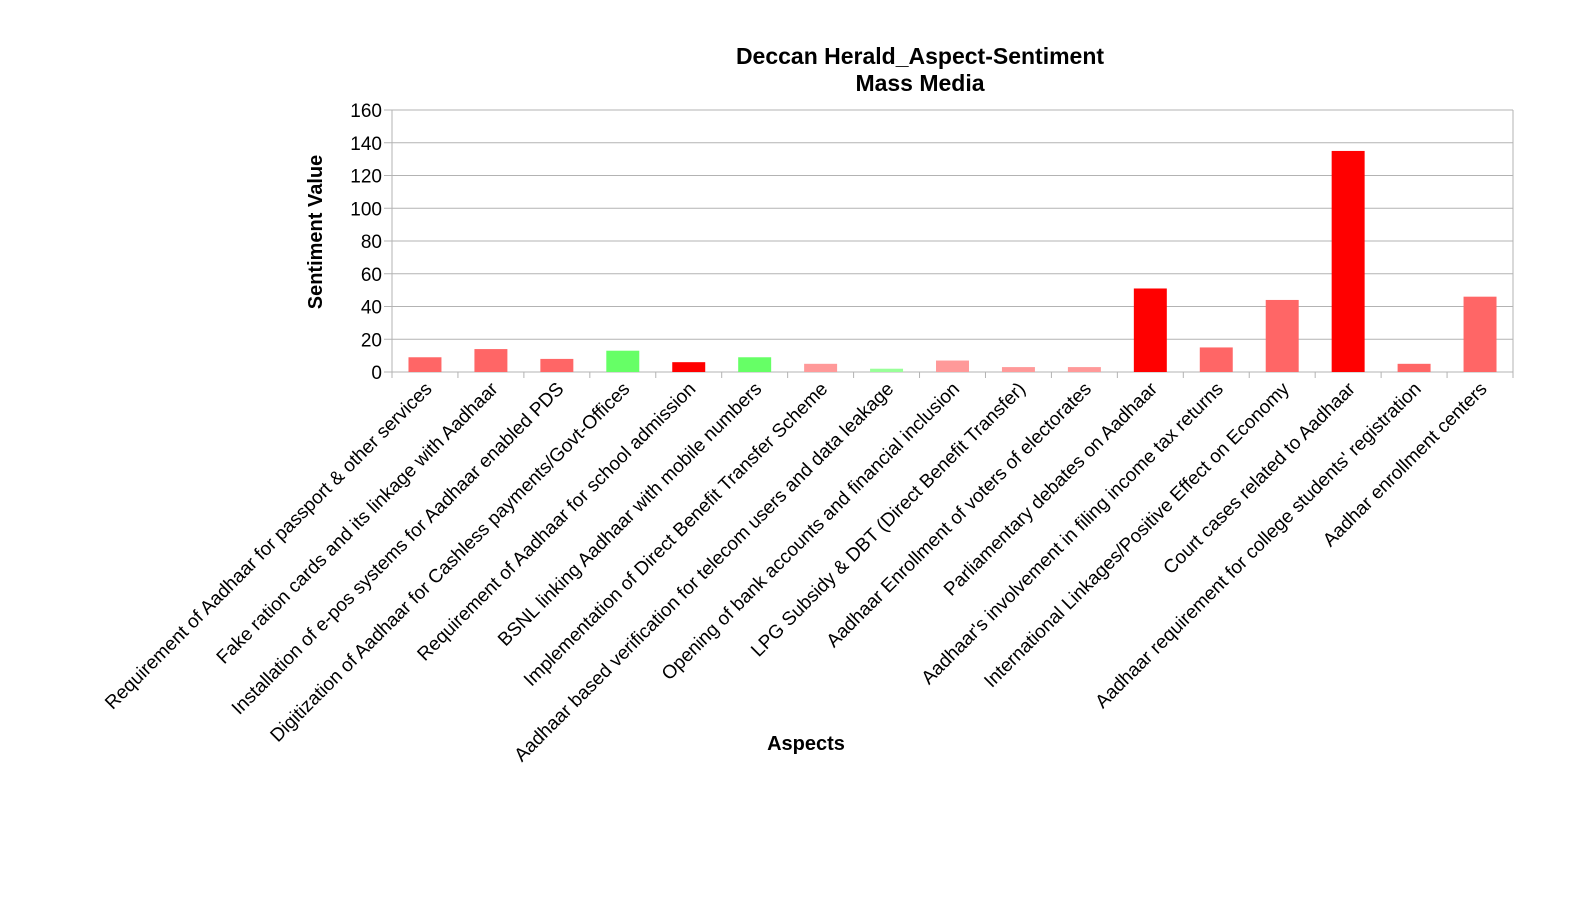  I want to click on x-axis-title: Aspects, so click(806, 744).